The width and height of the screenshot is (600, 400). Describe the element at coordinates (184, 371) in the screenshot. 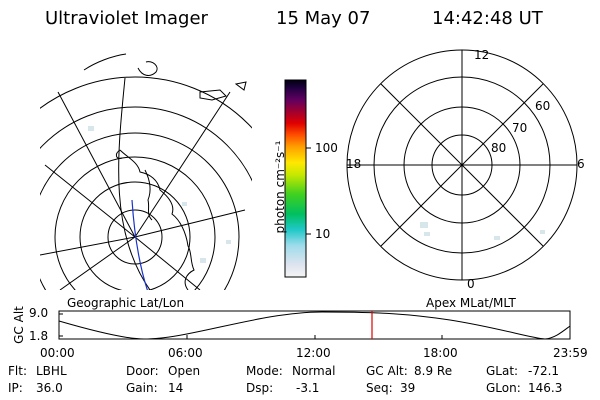

I see `door-value: Open` at that location.